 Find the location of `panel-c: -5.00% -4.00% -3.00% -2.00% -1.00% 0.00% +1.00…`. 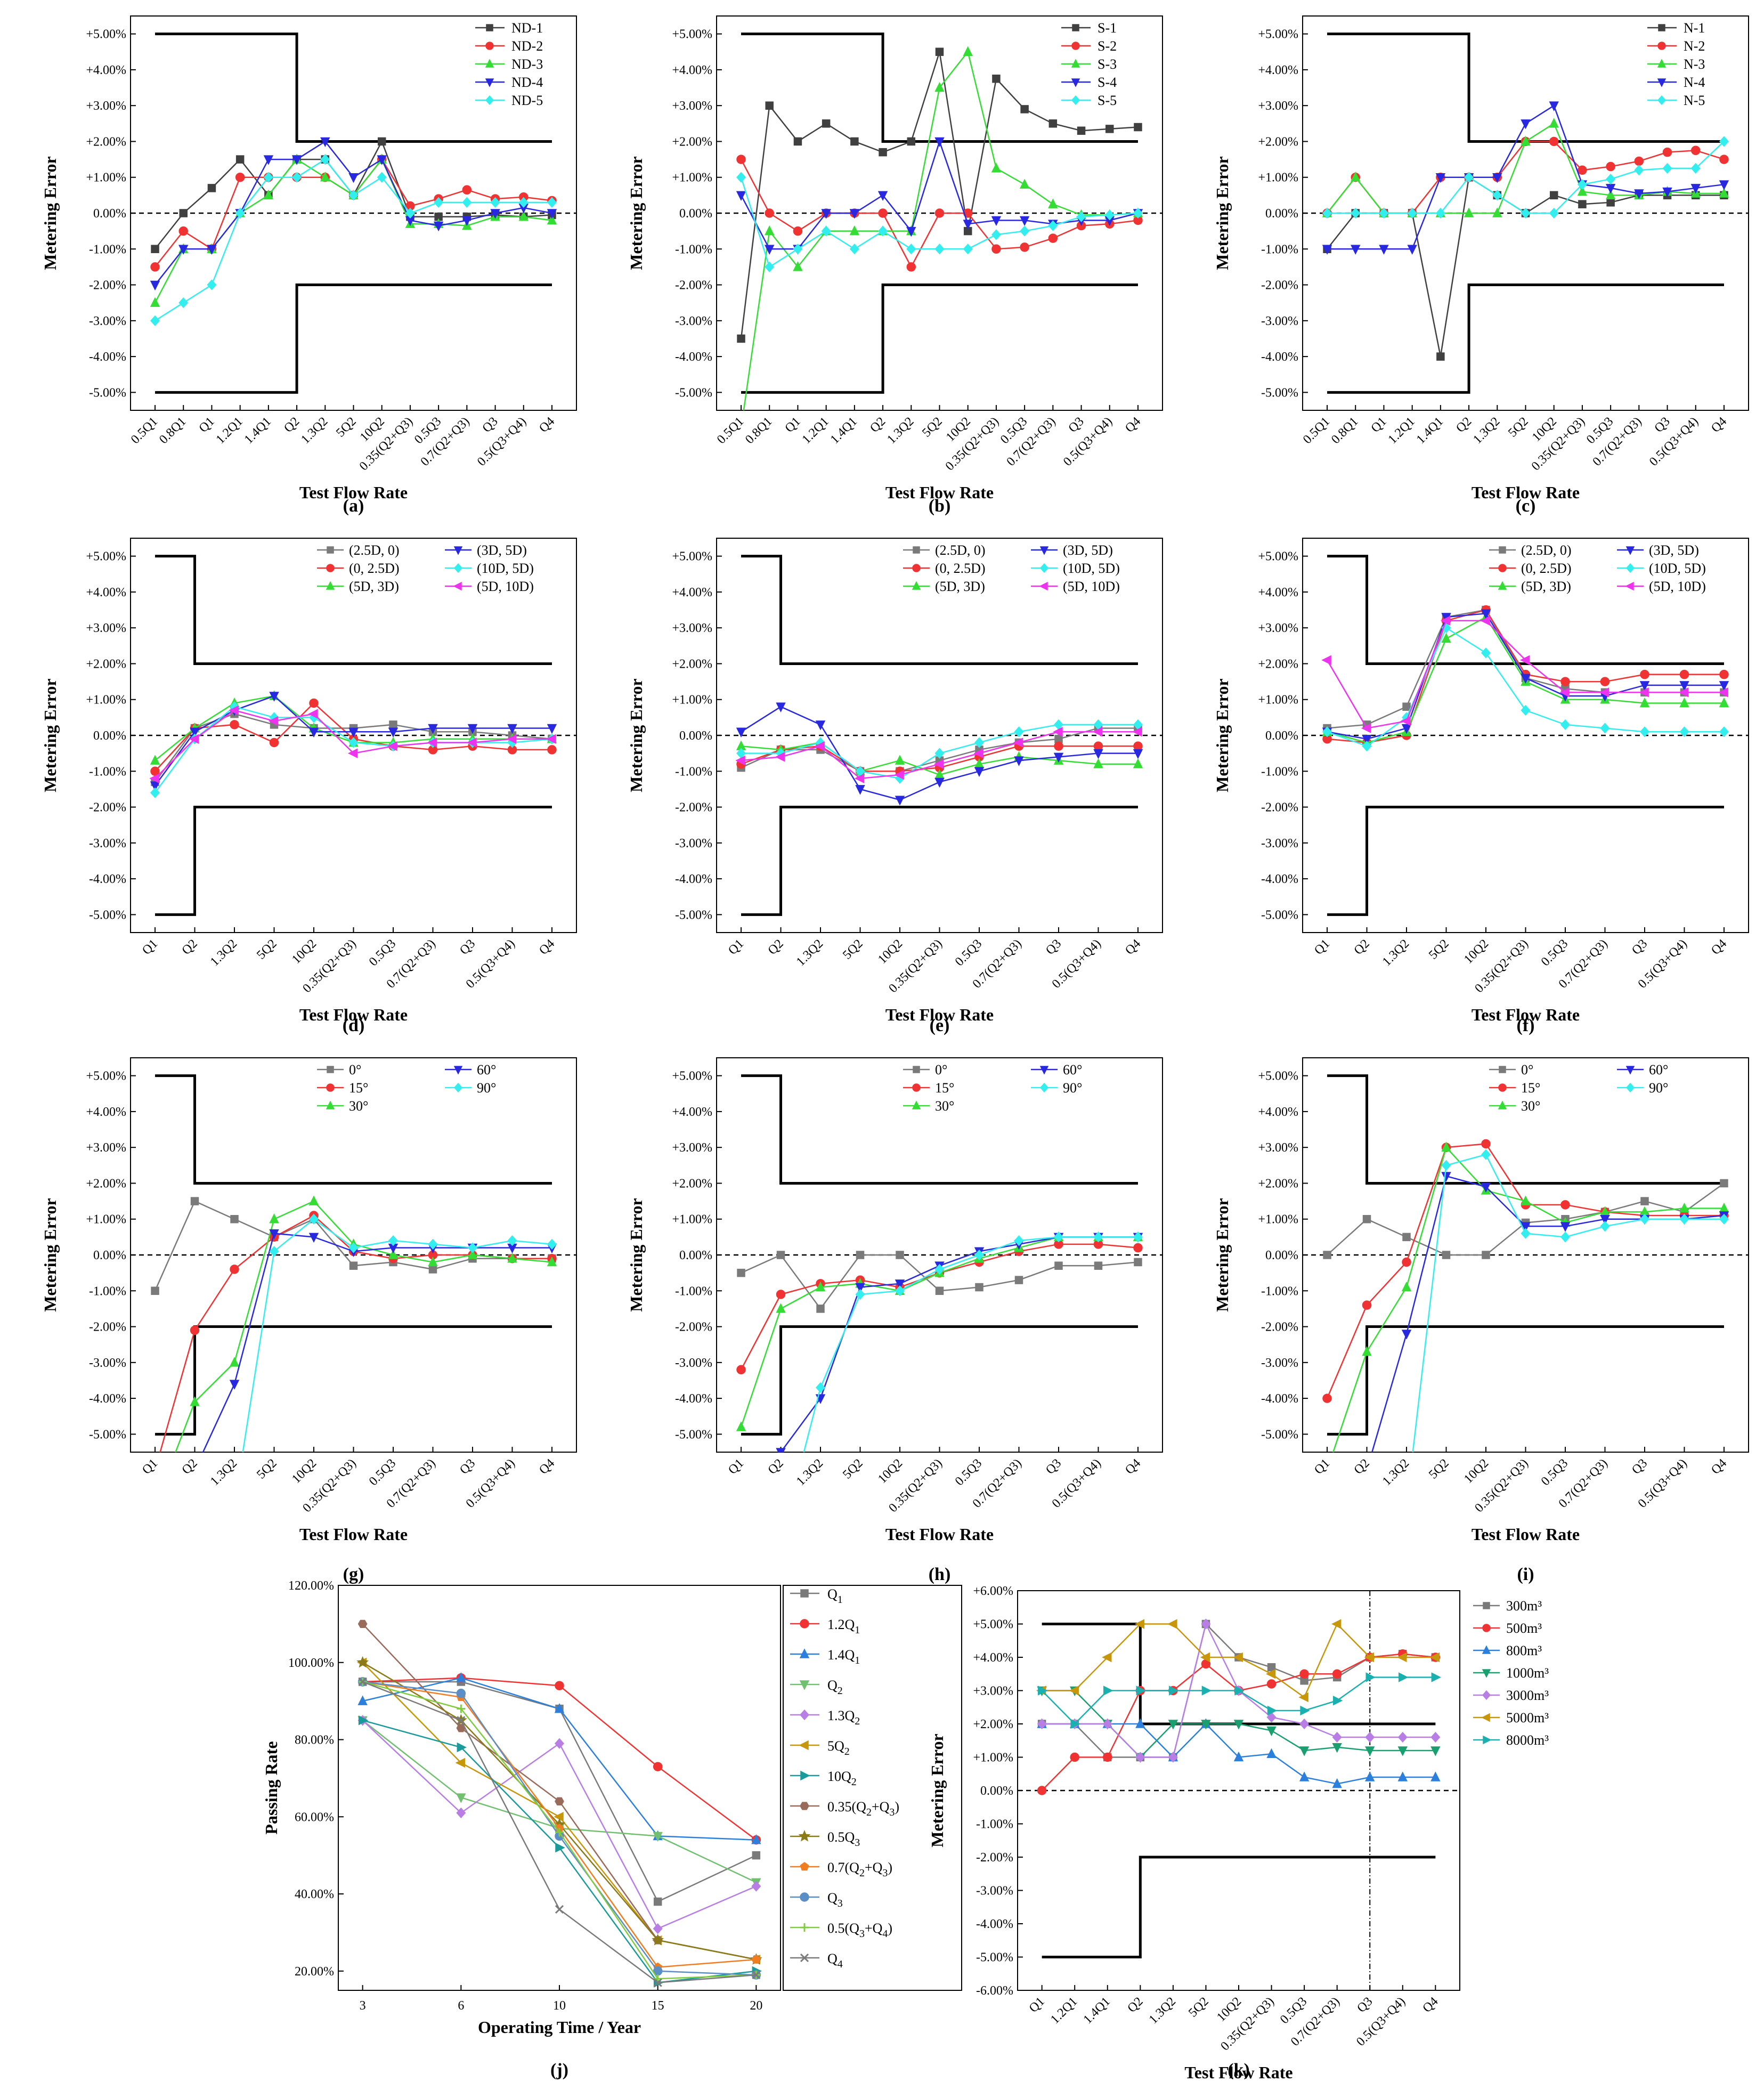

panel-c: -5.00% -4.00% -3.00% -2.00% -1.00% 0.00% +1.00… is located at coordinates (1481, 265).